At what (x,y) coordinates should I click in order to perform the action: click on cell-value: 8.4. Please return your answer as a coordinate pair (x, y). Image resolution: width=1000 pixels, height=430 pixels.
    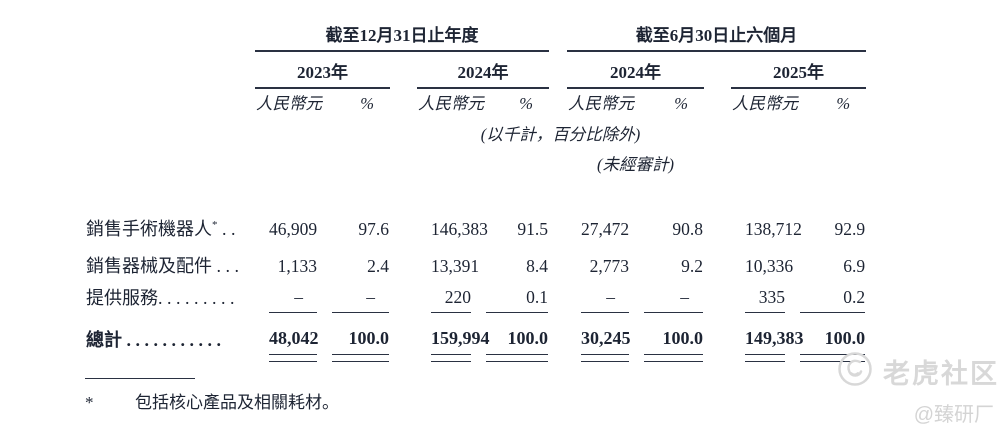
    Looking at the image, I should click on (537, 266).